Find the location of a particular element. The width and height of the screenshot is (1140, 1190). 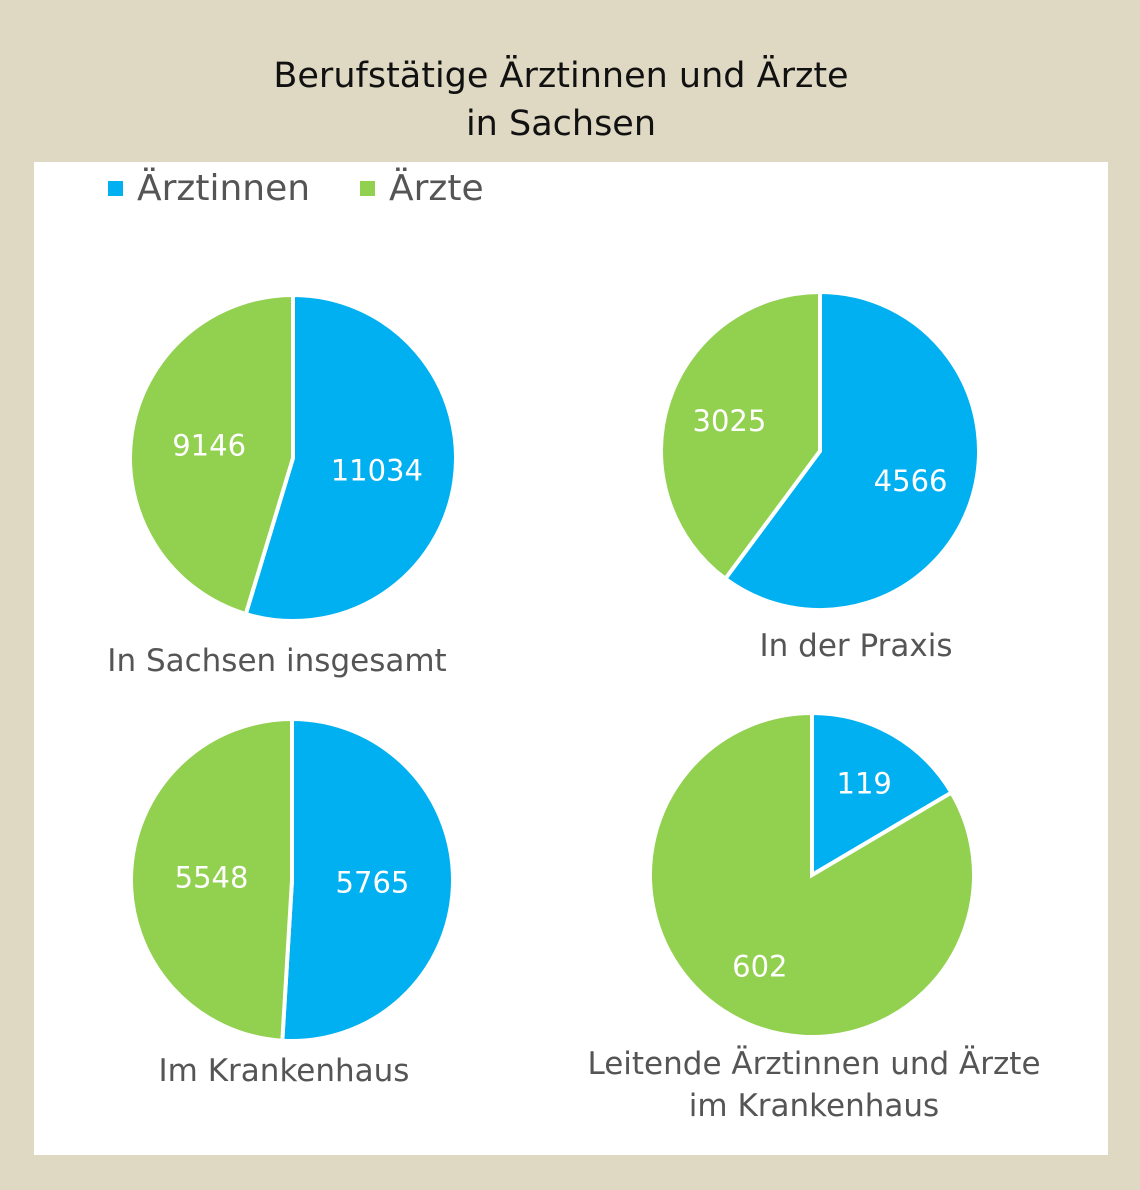

title-line-1: Berufstätige Ärztinnen und Ärzte is located at coordinates (561, 76).